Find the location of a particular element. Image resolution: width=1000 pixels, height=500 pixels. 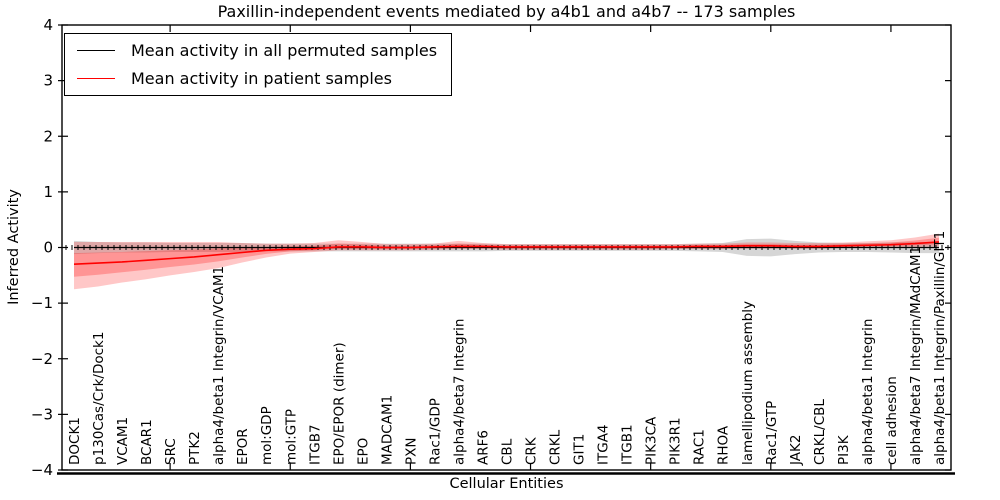

x-tick-label: EPO/EPOR (dimer) is located at coordinates (339, 403).